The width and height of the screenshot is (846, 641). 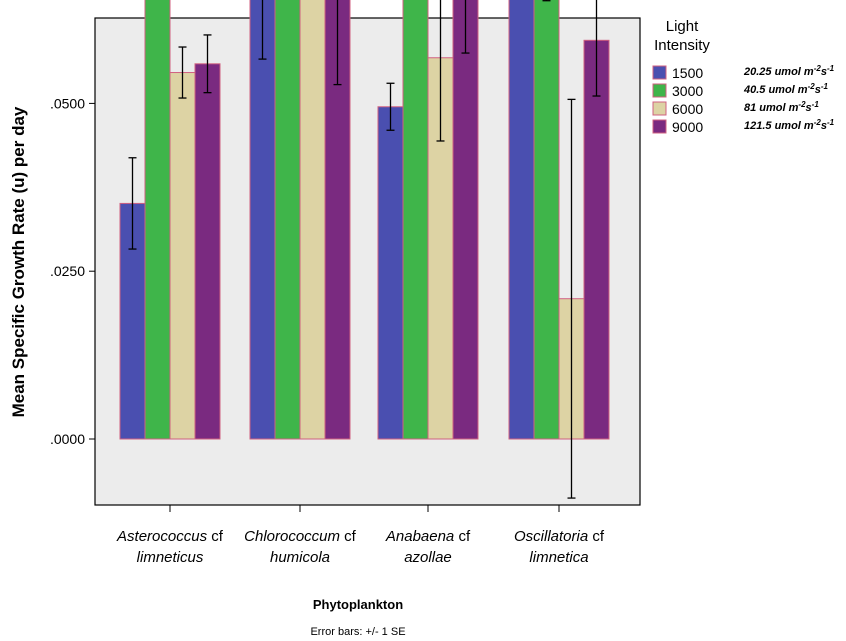 What do you see at coordinates (789, 71) in the screenshot?
I see `legend-unit-note: 20.25 umol m-2s-1` at bounding box center [789, 71].